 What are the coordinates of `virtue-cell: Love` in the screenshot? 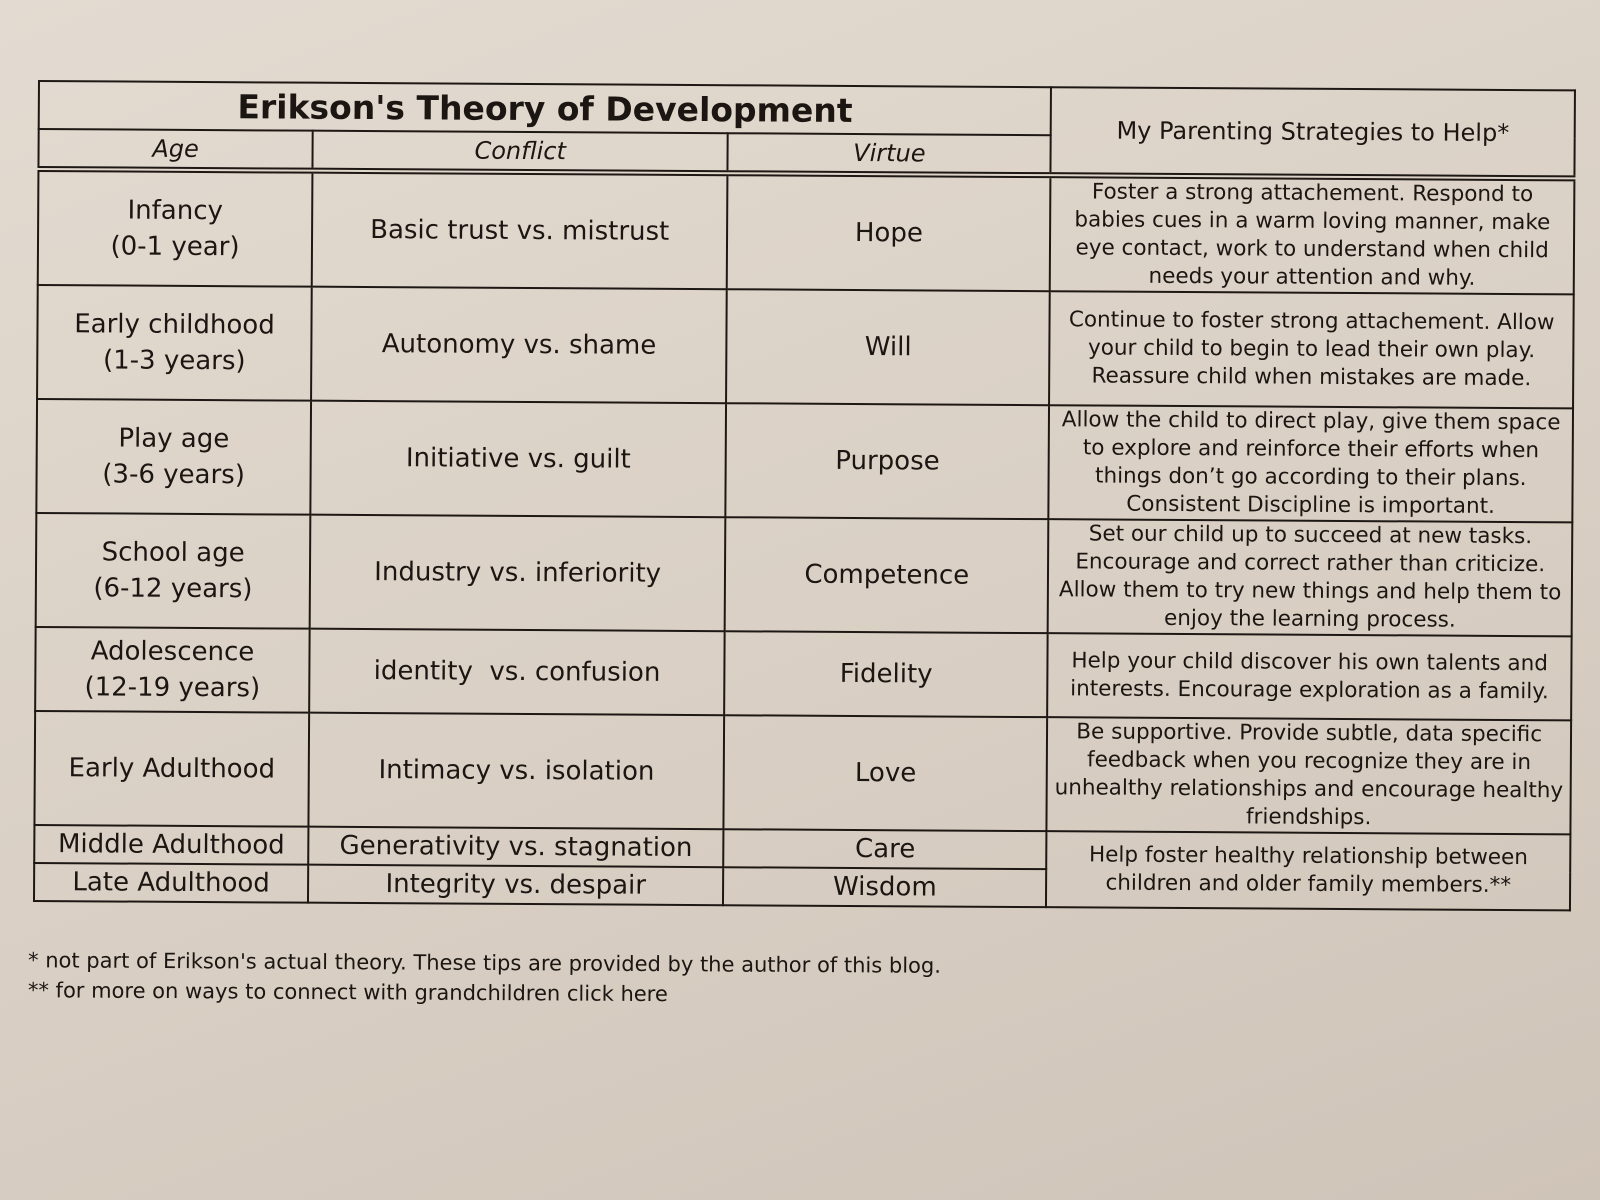 It's located at (885, 773).